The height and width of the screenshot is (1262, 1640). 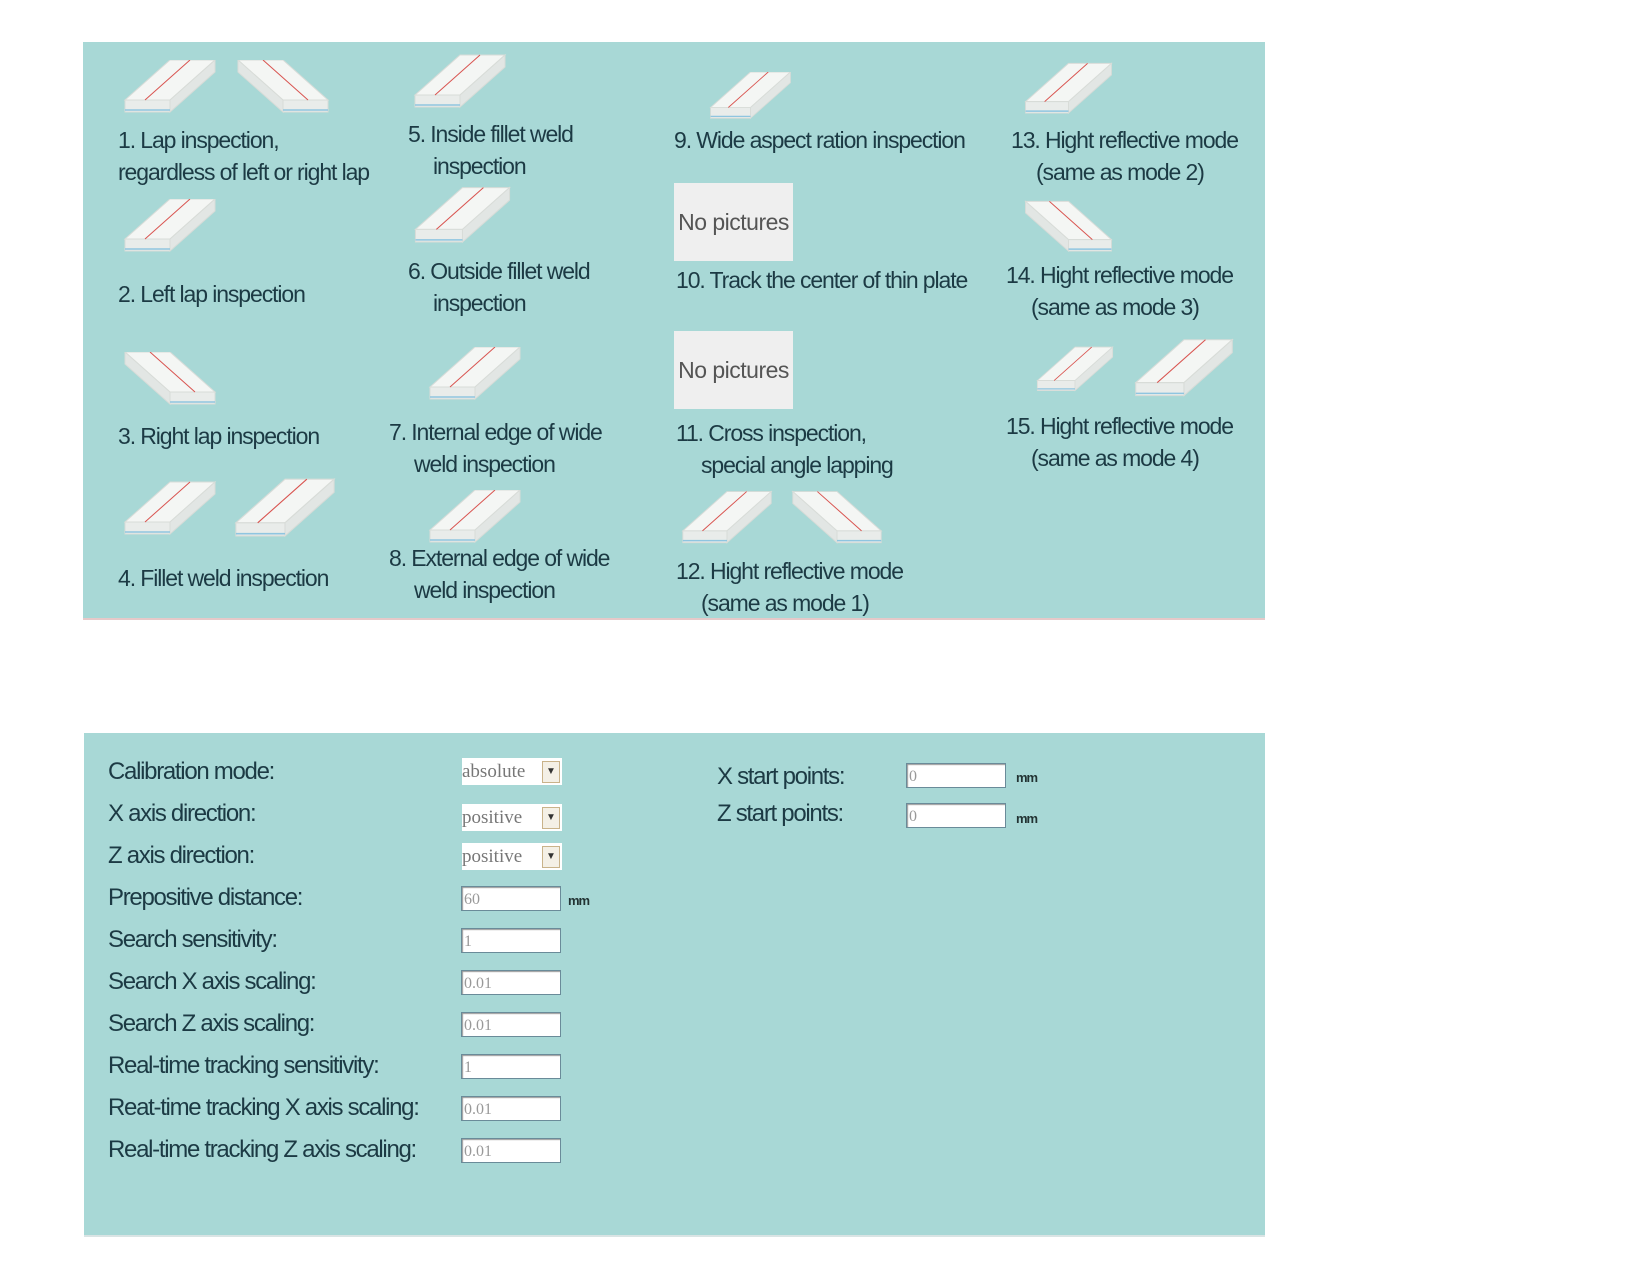 What do you see at coordinates (181, 855) in the screenshot?
I see `z-axis-direction-label: Z axis direction:` at bounding box center [181, 855].